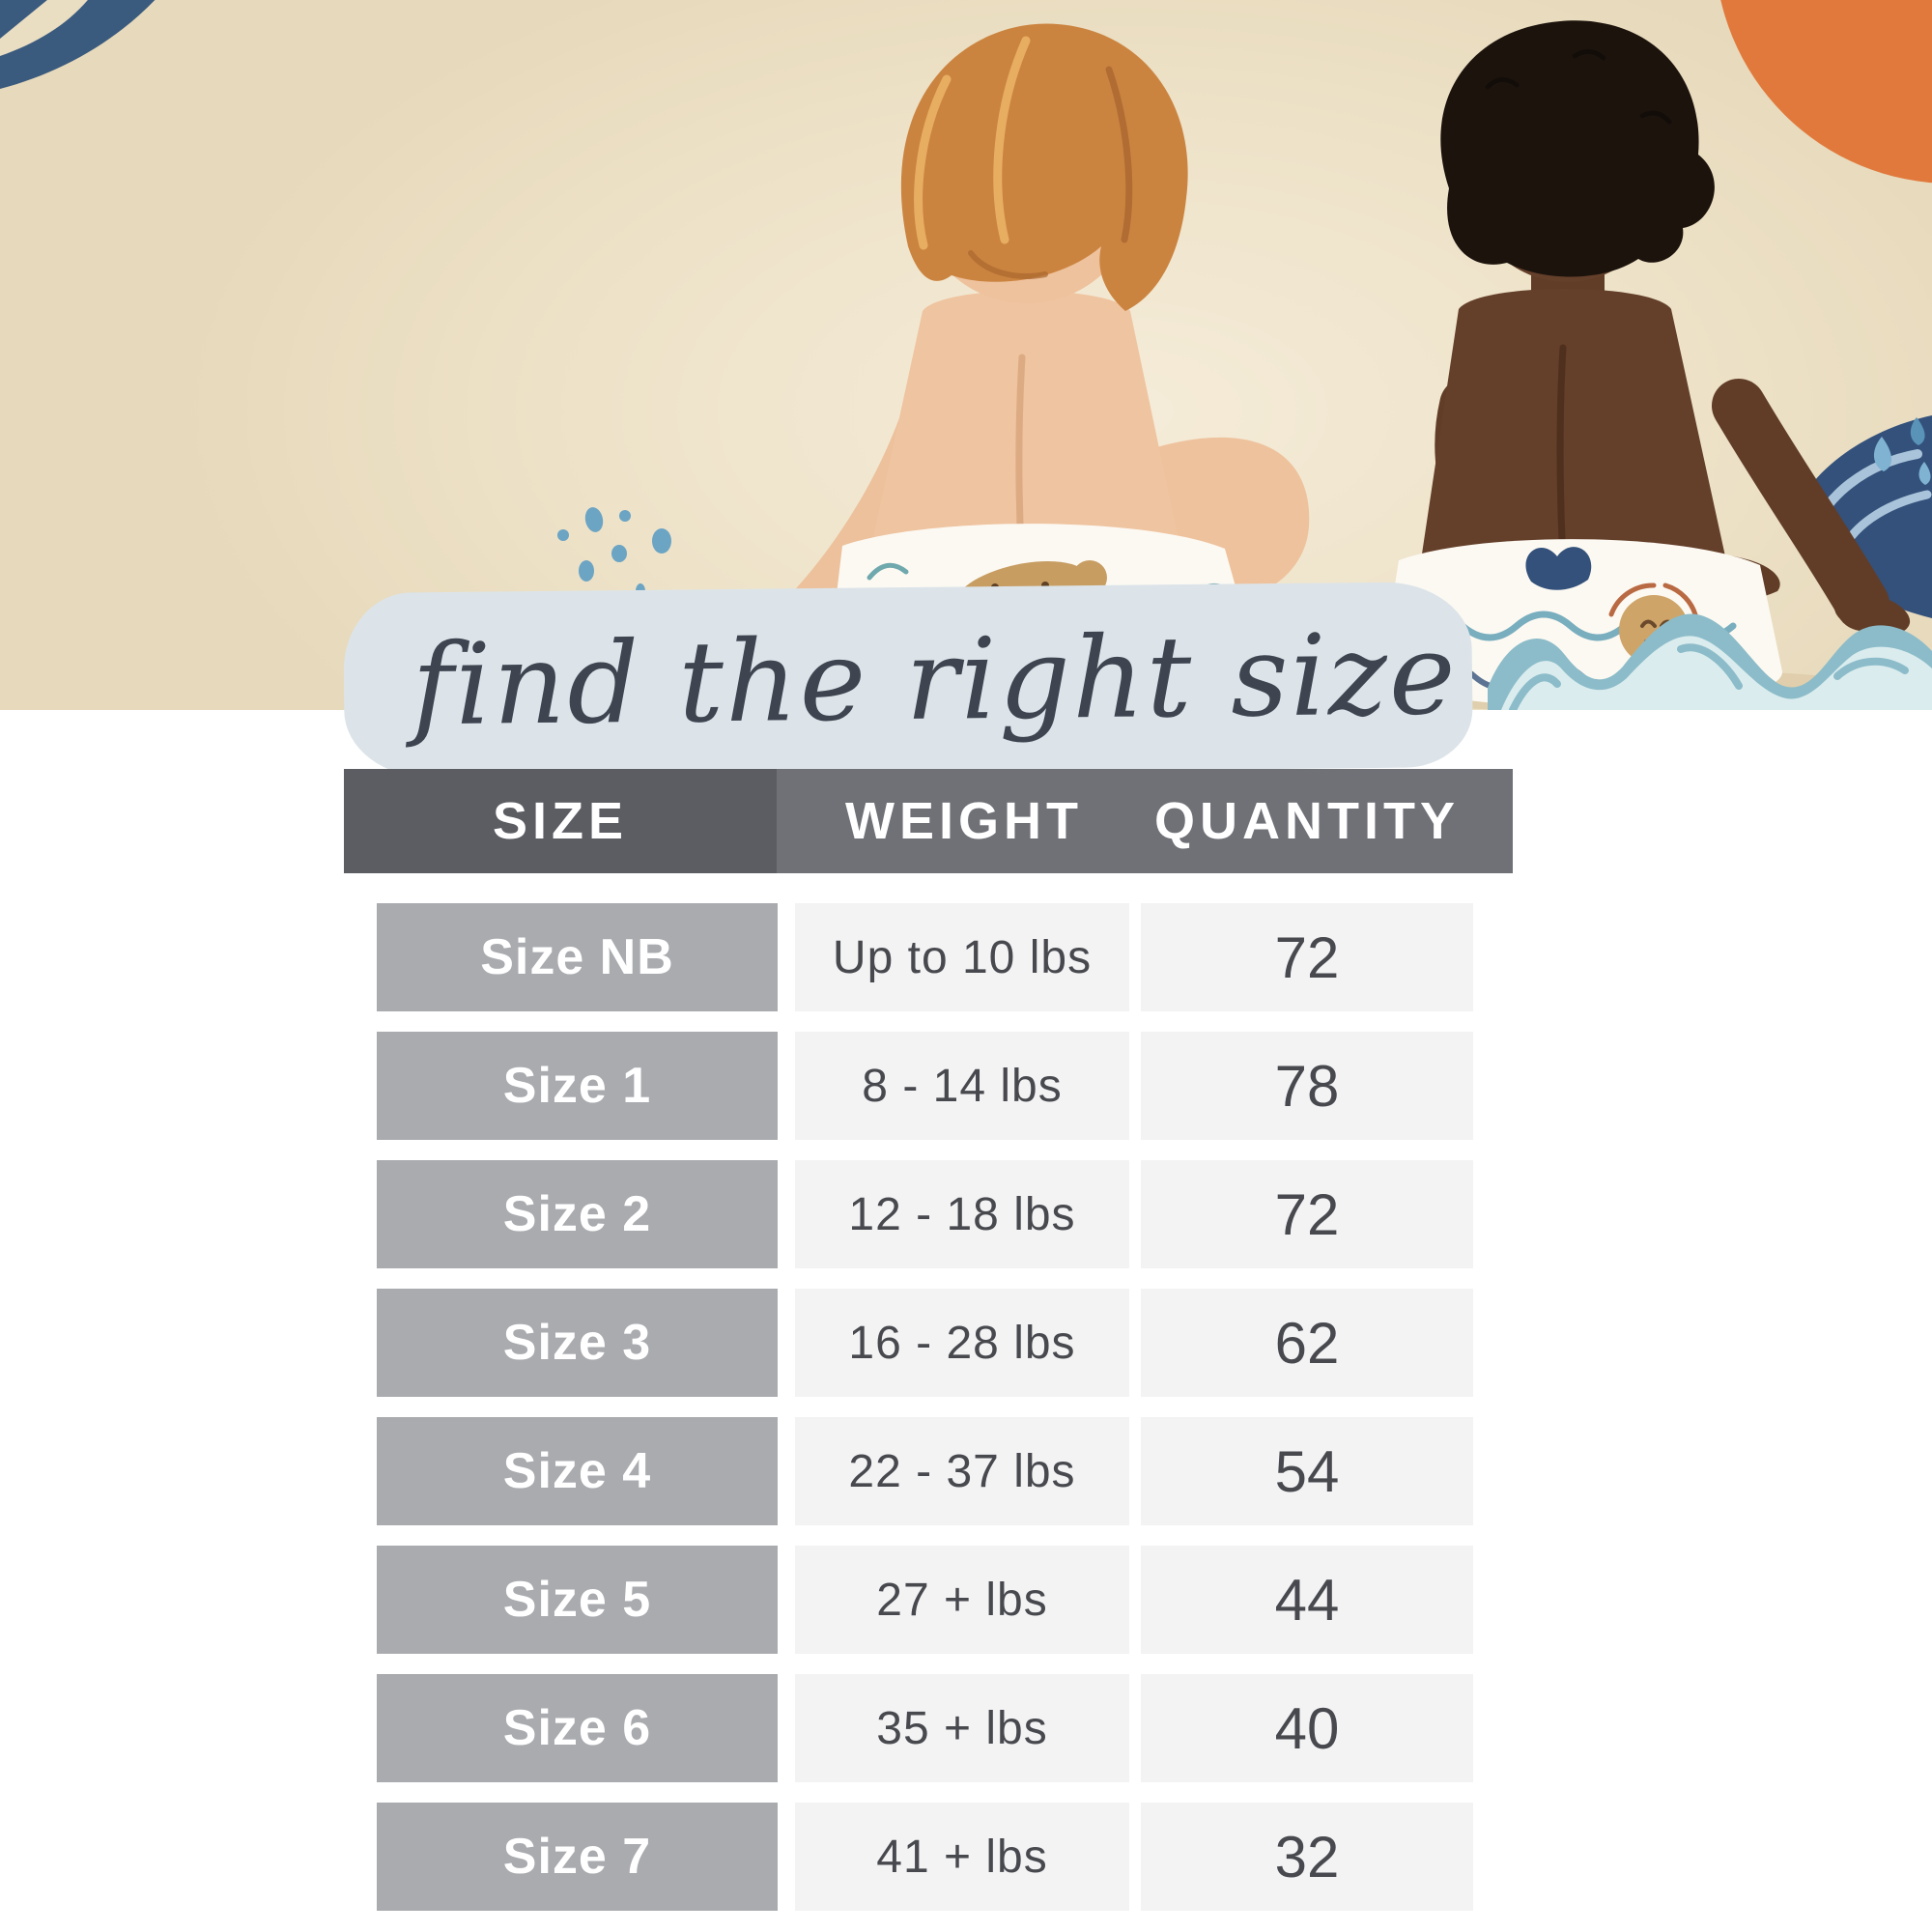  What do you see at coordinates (577, 1214) in the screenshot?
I see `size-label: Size 2` at bounding box center [577, 1214].